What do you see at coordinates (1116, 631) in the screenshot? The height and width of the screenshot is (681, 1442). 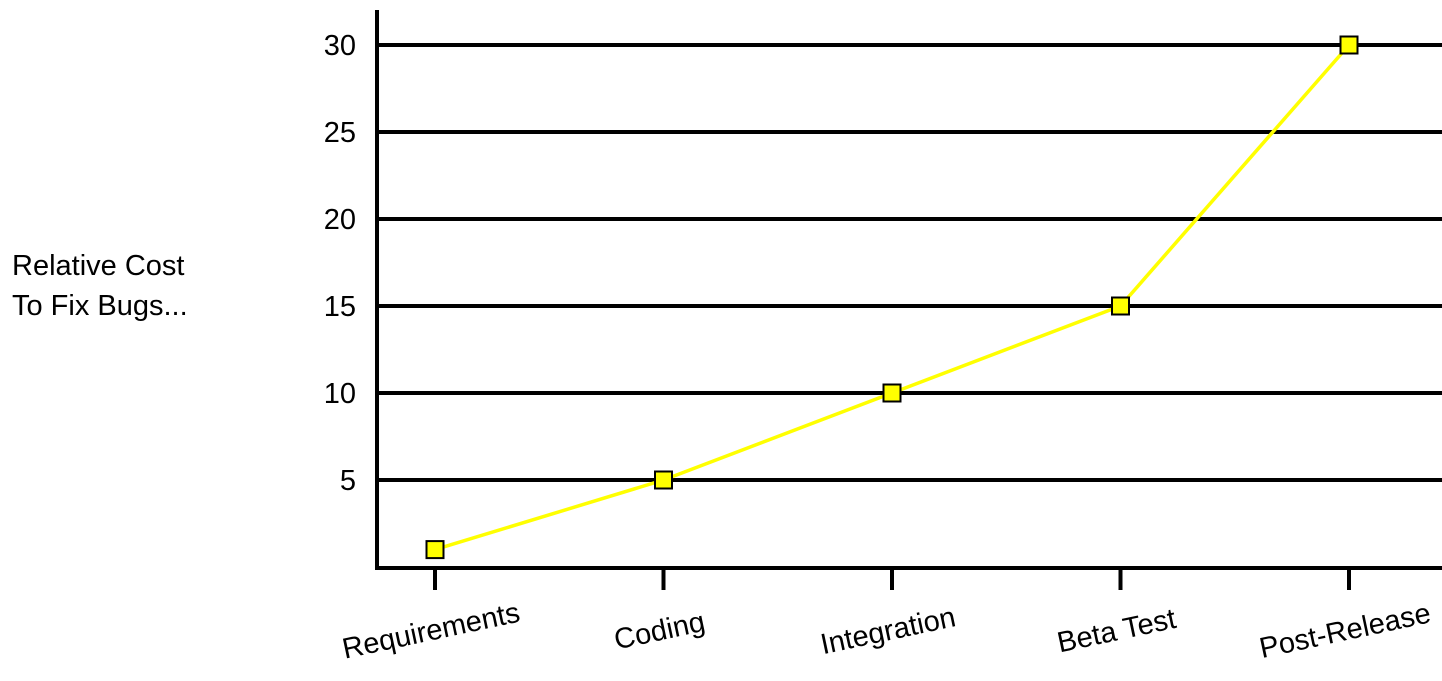 I see `x-tick-label-beta-test: Beta Test` at bounding box center [1116, 631].